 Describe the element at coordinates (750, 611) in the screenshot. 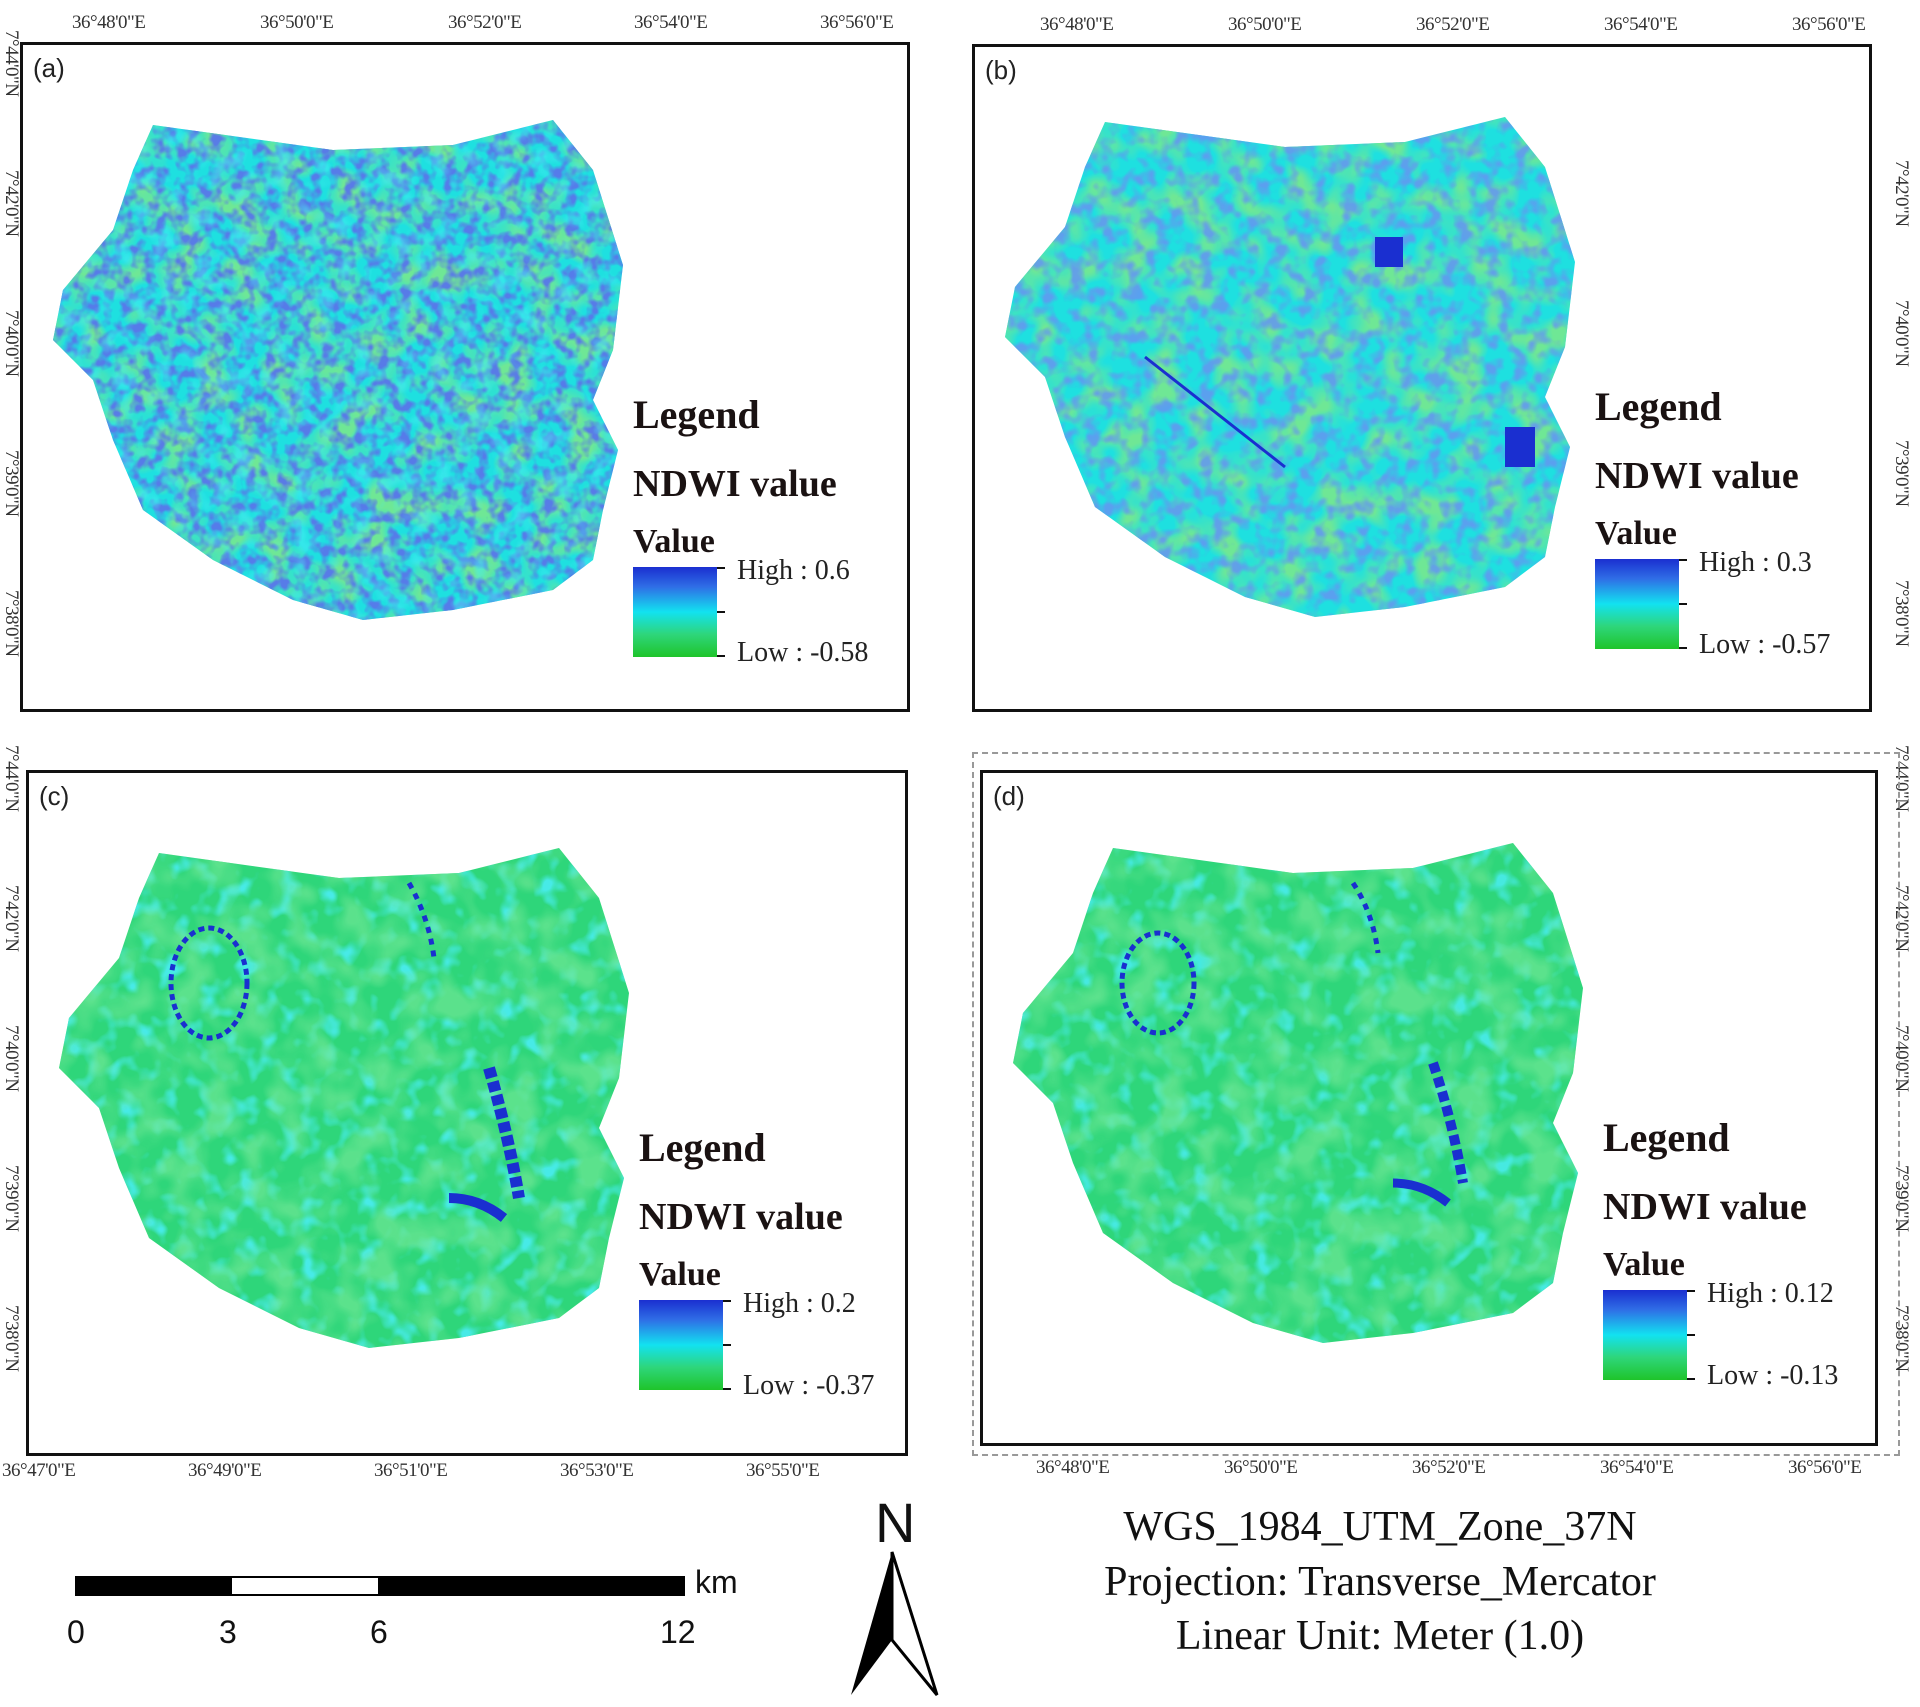

I see `color-ramp: High : 0.6 Low : -0.58` at that location.